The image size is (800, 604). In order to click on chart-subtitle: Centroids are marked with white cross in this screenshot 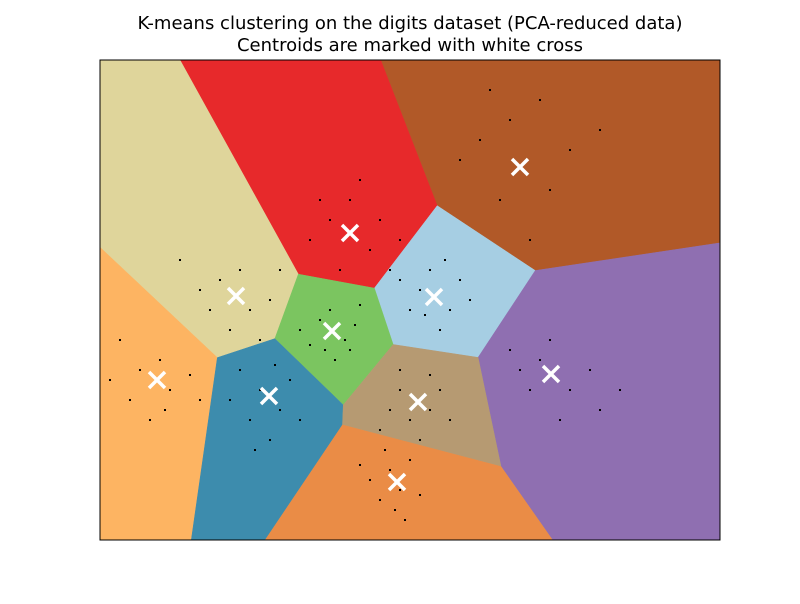, I will do `click(410, 45)`.